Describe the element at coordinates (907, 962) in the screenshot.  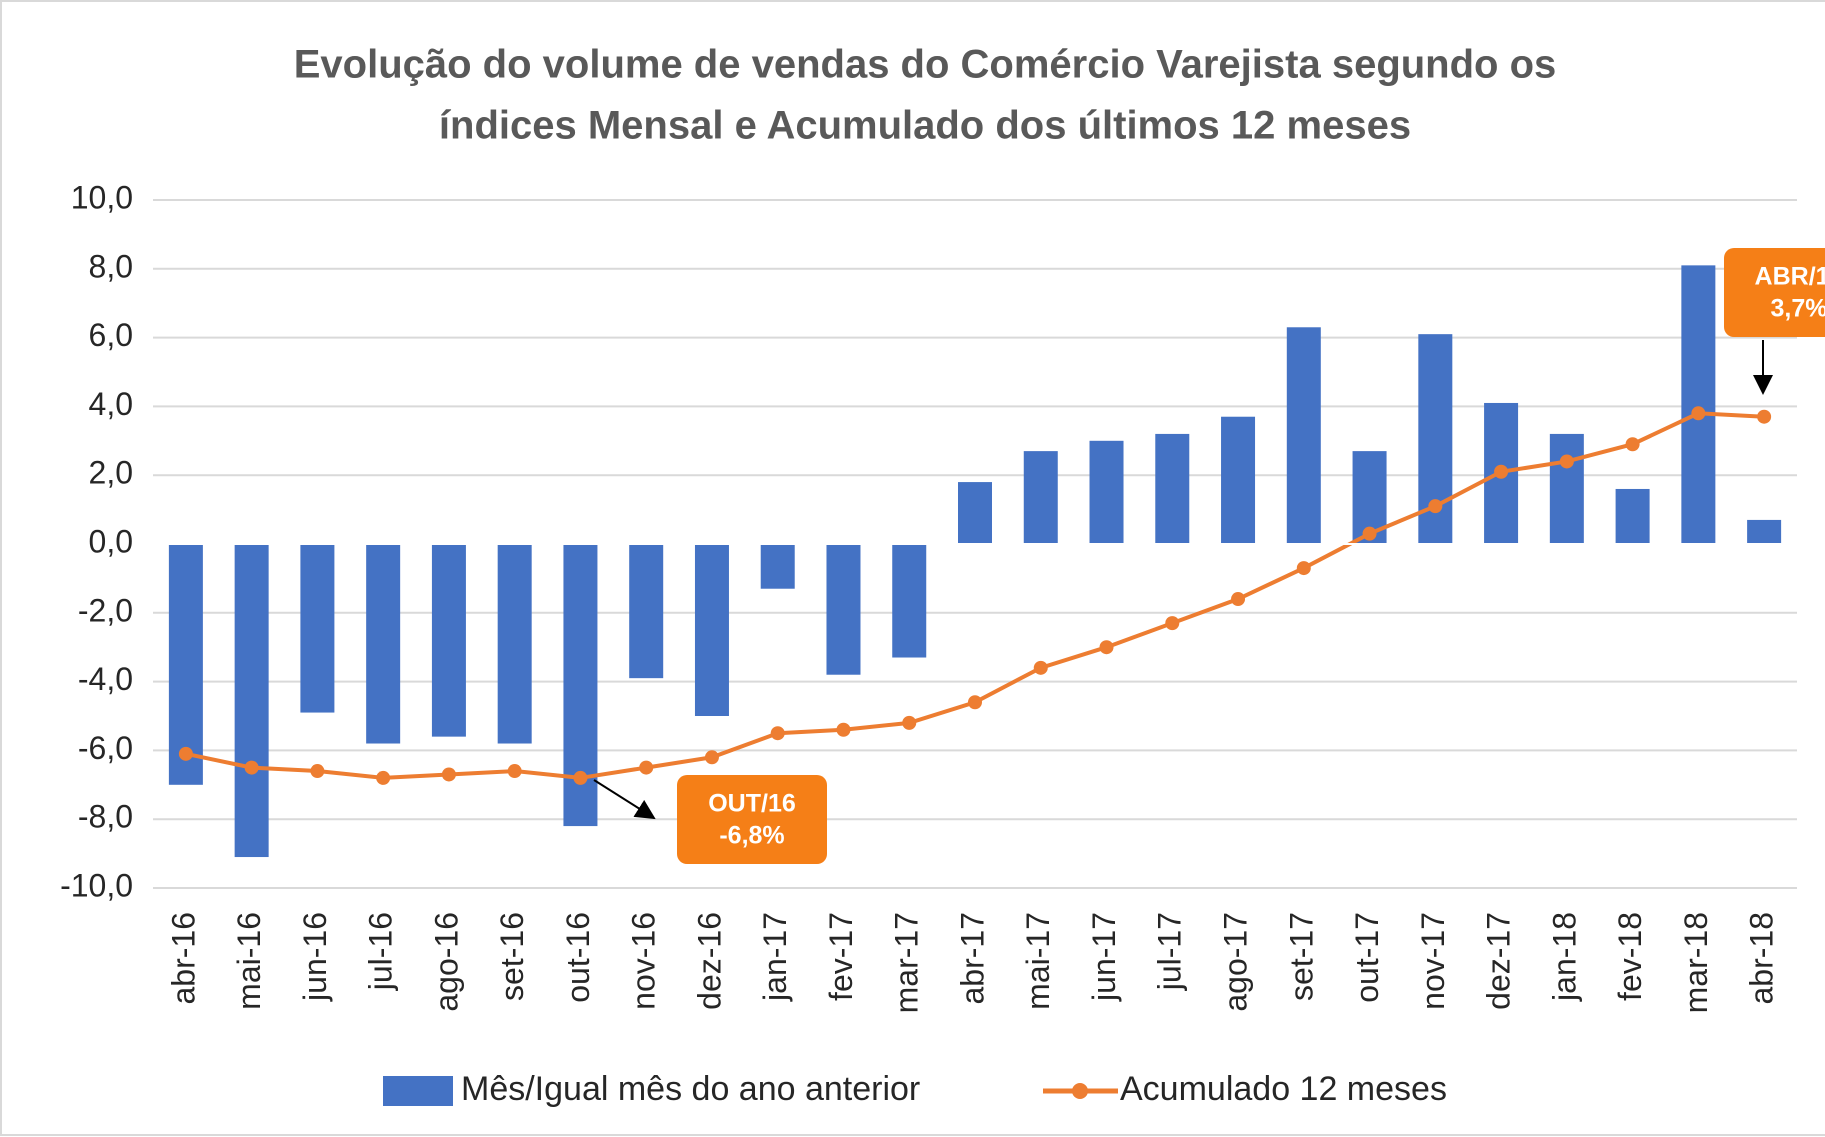
I see `x-tick-label: mar-17` at that location.